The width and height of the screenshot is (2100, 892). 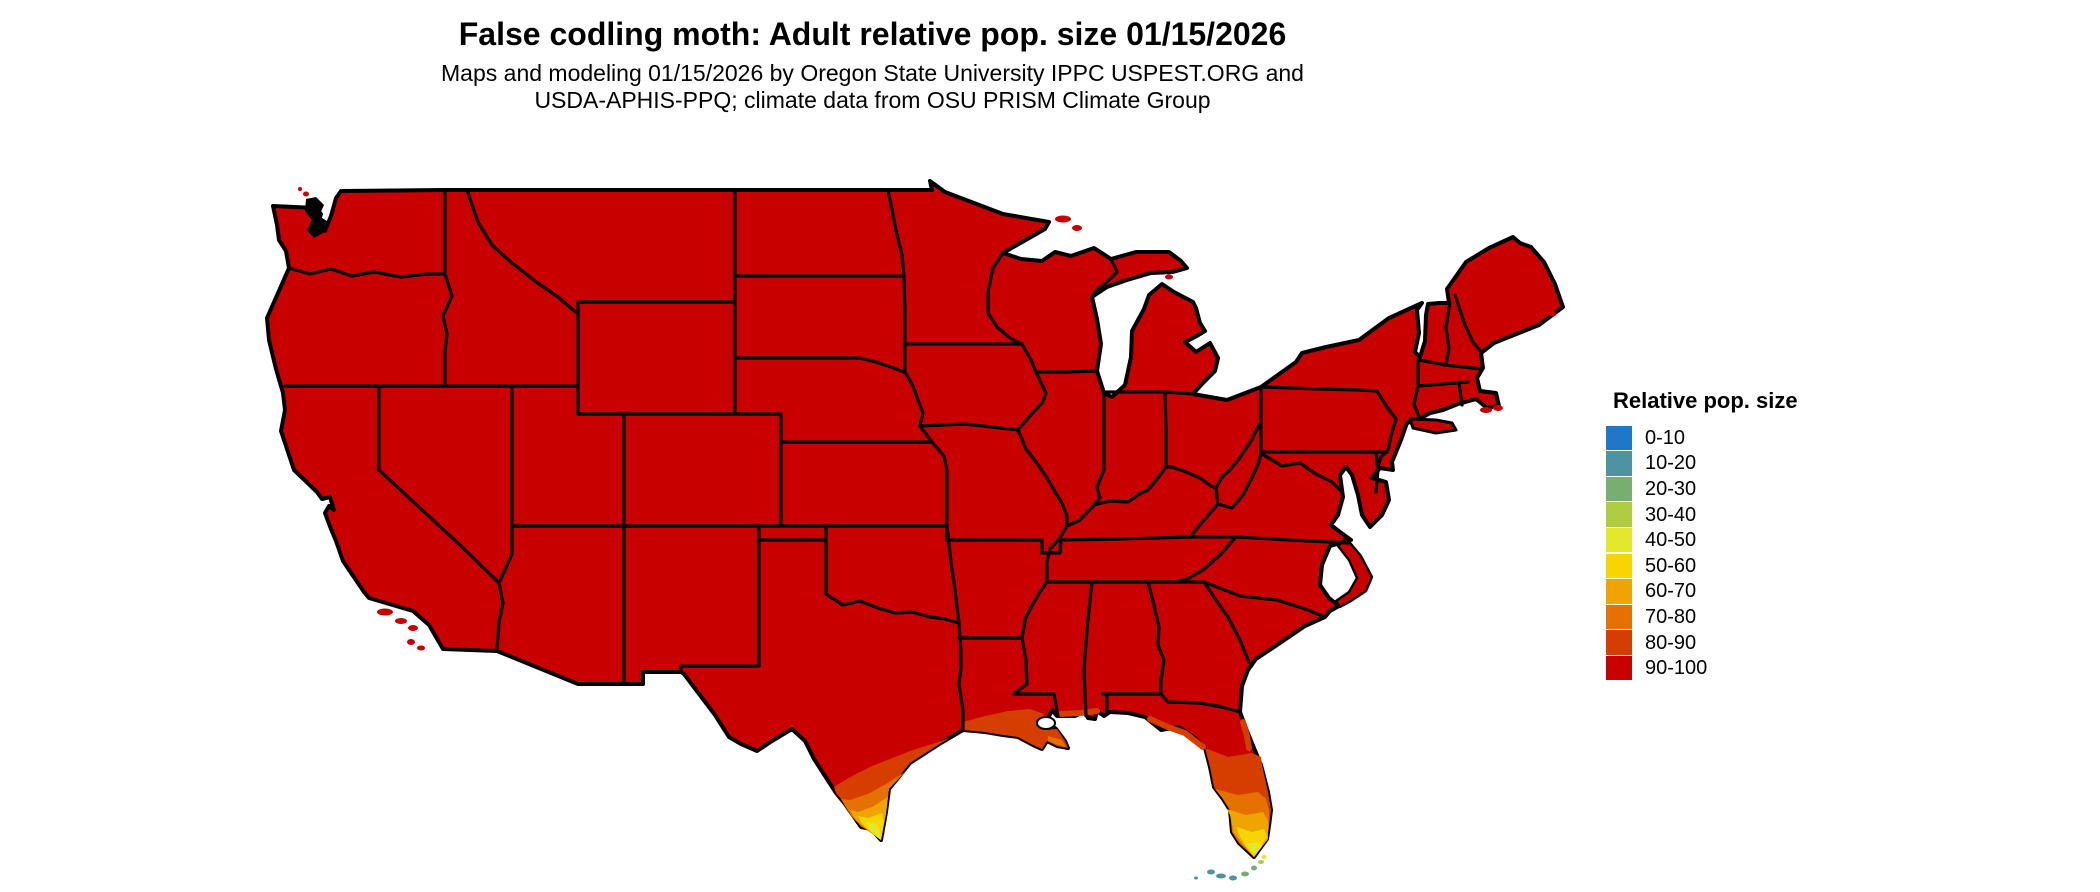 What do you see at coordinates (1671, 488) in the screenshot?
I see `legend-row-label: 20-30` at bounding box center [1671, 488].